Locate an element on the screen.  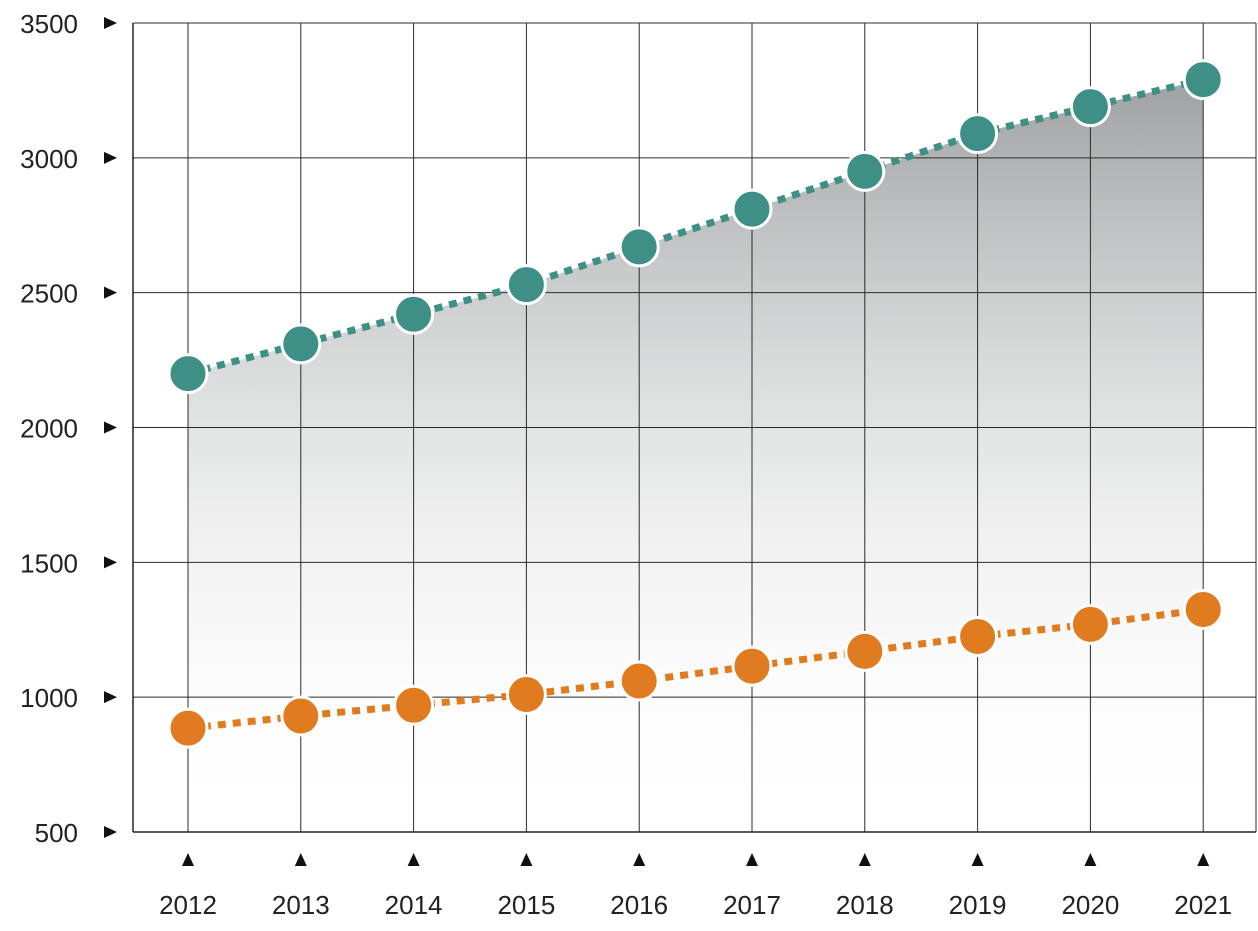
series-0-point-2021 is located at coordinates (1203, 80).